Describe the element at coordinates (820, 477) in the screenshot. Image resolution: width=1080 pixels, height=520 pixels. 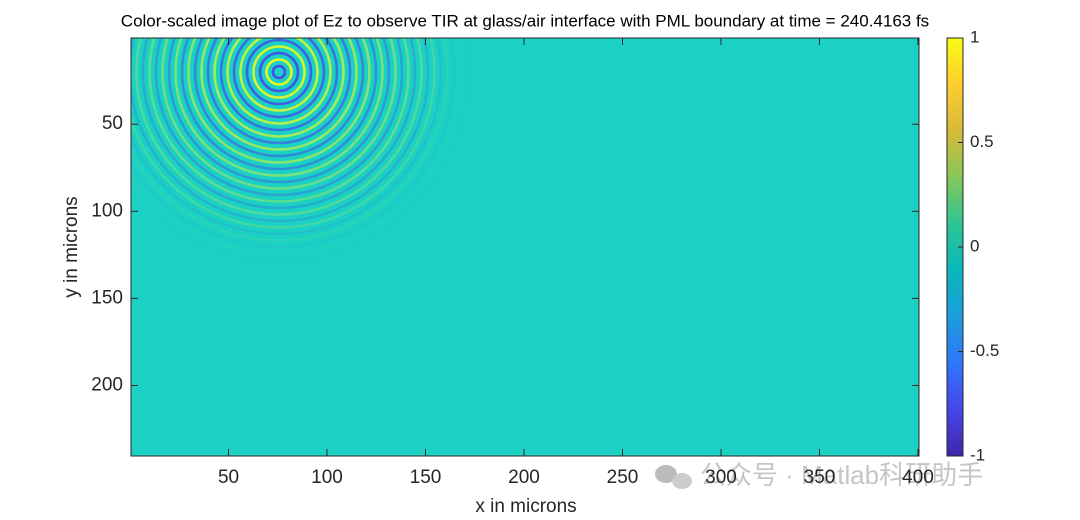
I see `x-tick-label: 350` at that location.